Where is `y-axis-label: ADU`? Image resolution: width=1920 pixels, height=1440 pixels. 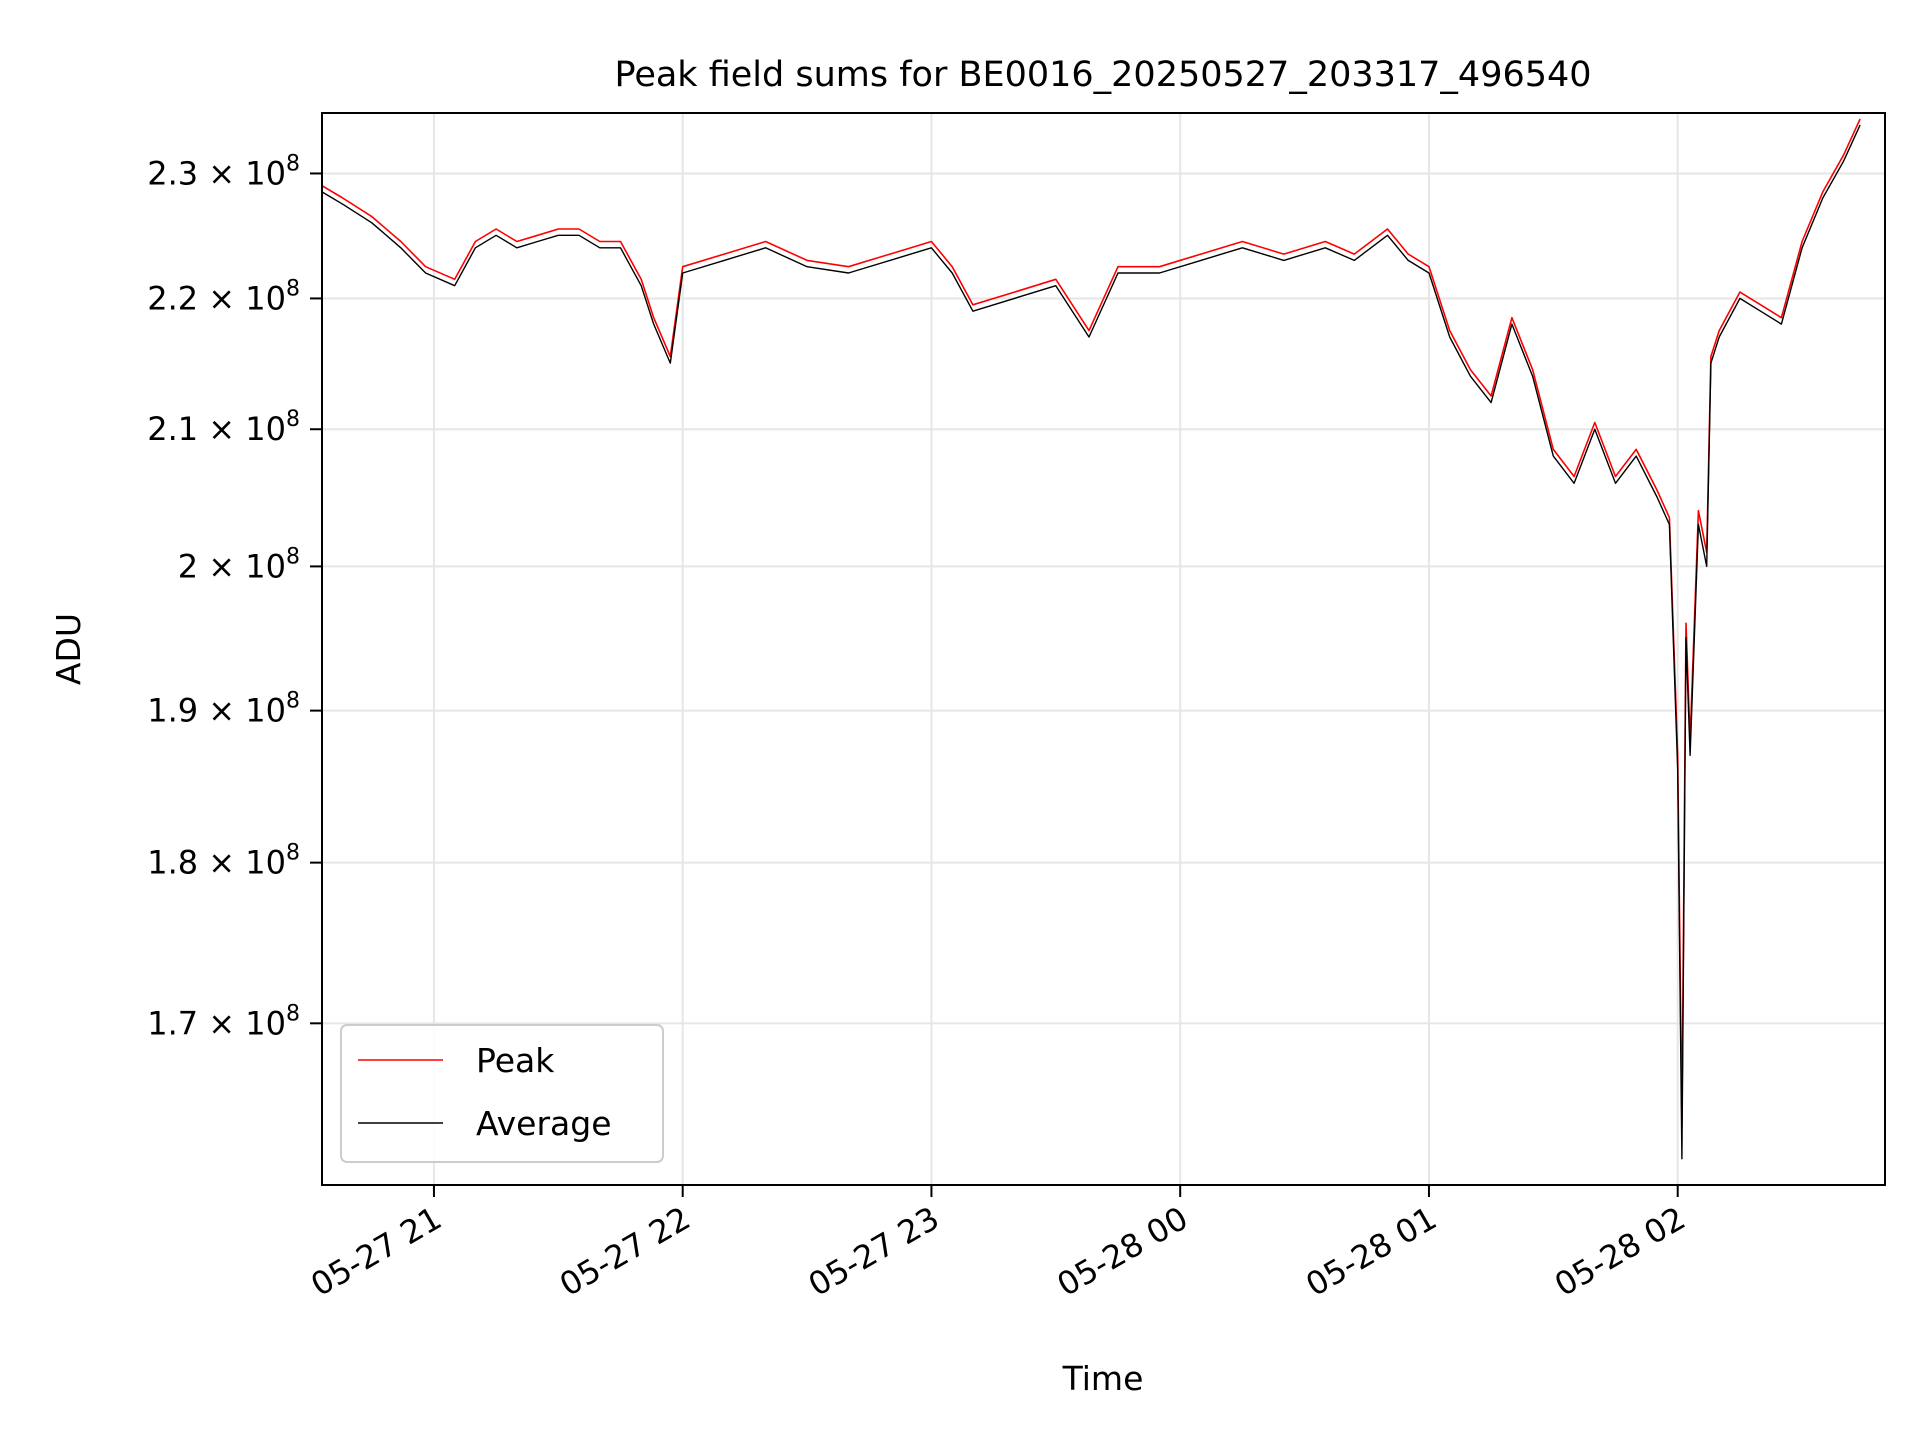
y-axis-label: ADU is located at coordinates (68, 649).